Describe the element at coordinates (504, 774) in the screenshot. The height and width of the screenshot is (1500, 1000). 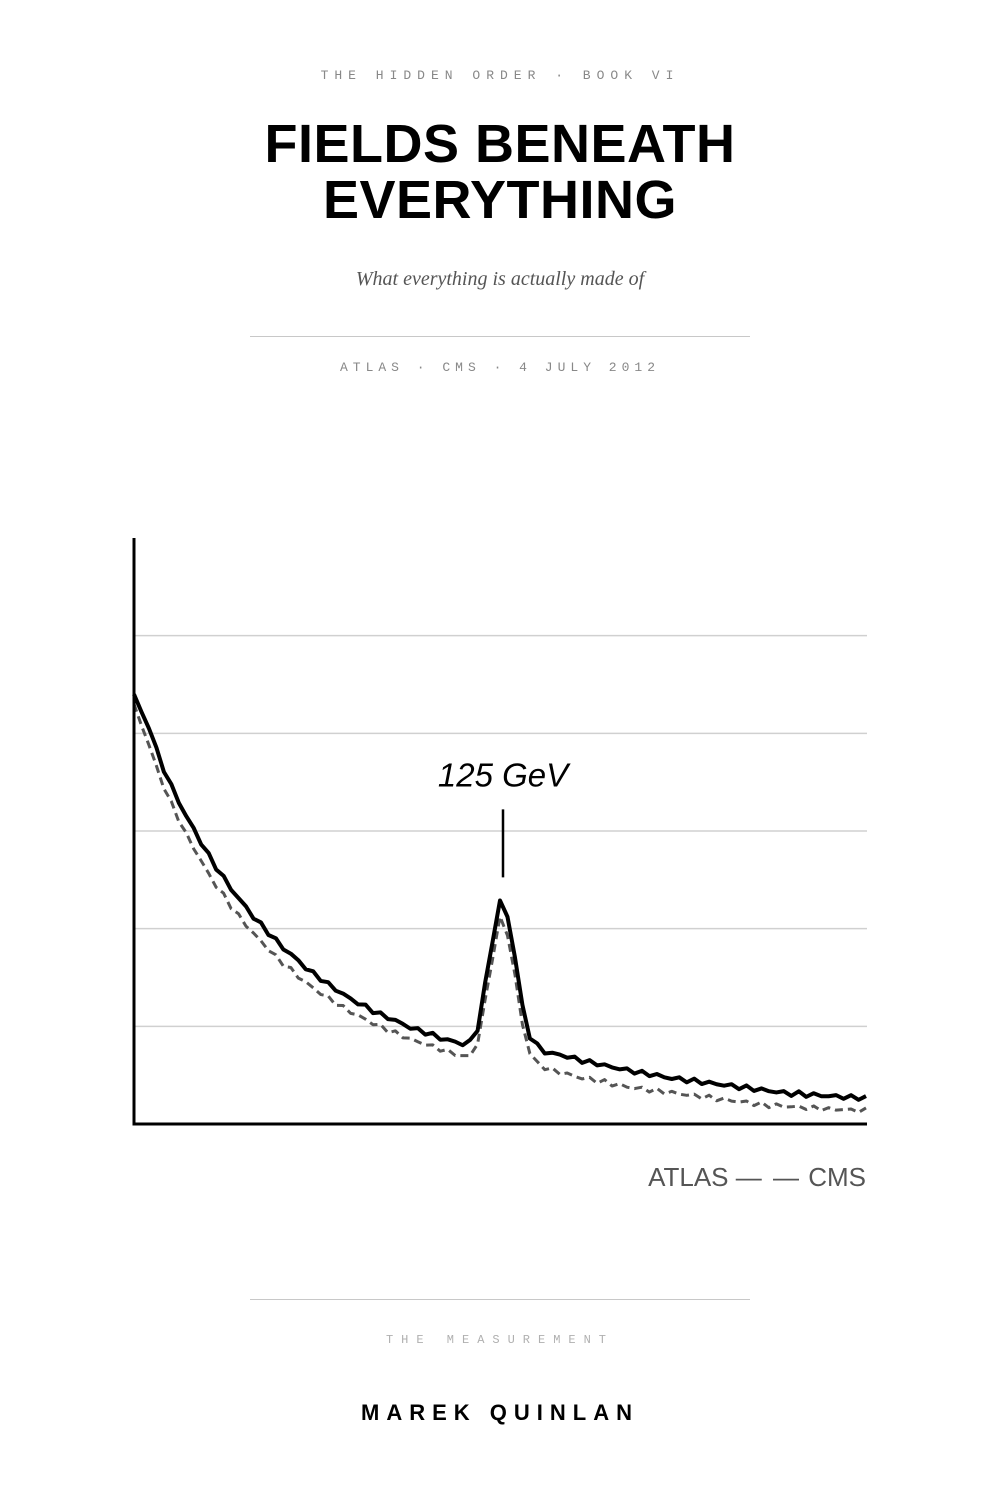
I see `peak-annotation-label: 125 GeV` at that location.